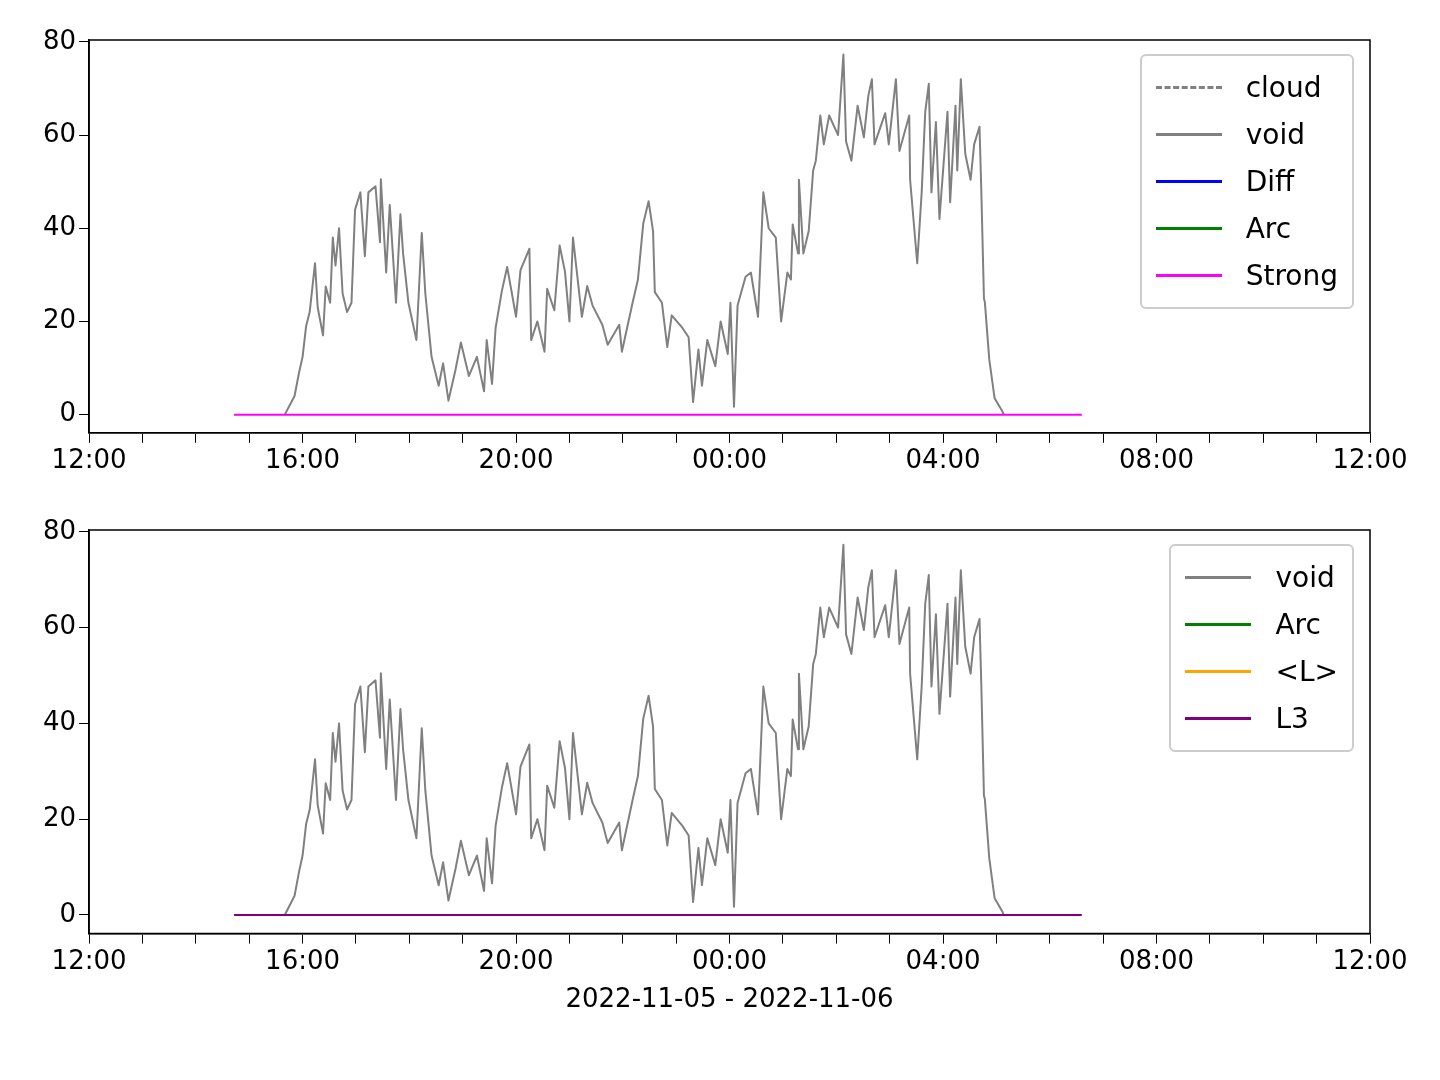 Image resolution: width=1440 pixels, height=1080 pixels. Describe the element at coordinates (1306, 671) in the screenshot. I see `legend-label: <L>` at that location.